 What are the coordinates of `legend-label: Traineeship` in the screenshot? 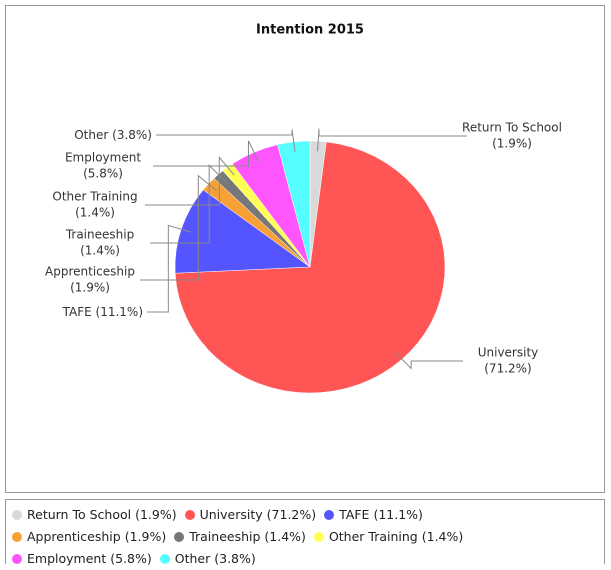 It's located at (225, 536).